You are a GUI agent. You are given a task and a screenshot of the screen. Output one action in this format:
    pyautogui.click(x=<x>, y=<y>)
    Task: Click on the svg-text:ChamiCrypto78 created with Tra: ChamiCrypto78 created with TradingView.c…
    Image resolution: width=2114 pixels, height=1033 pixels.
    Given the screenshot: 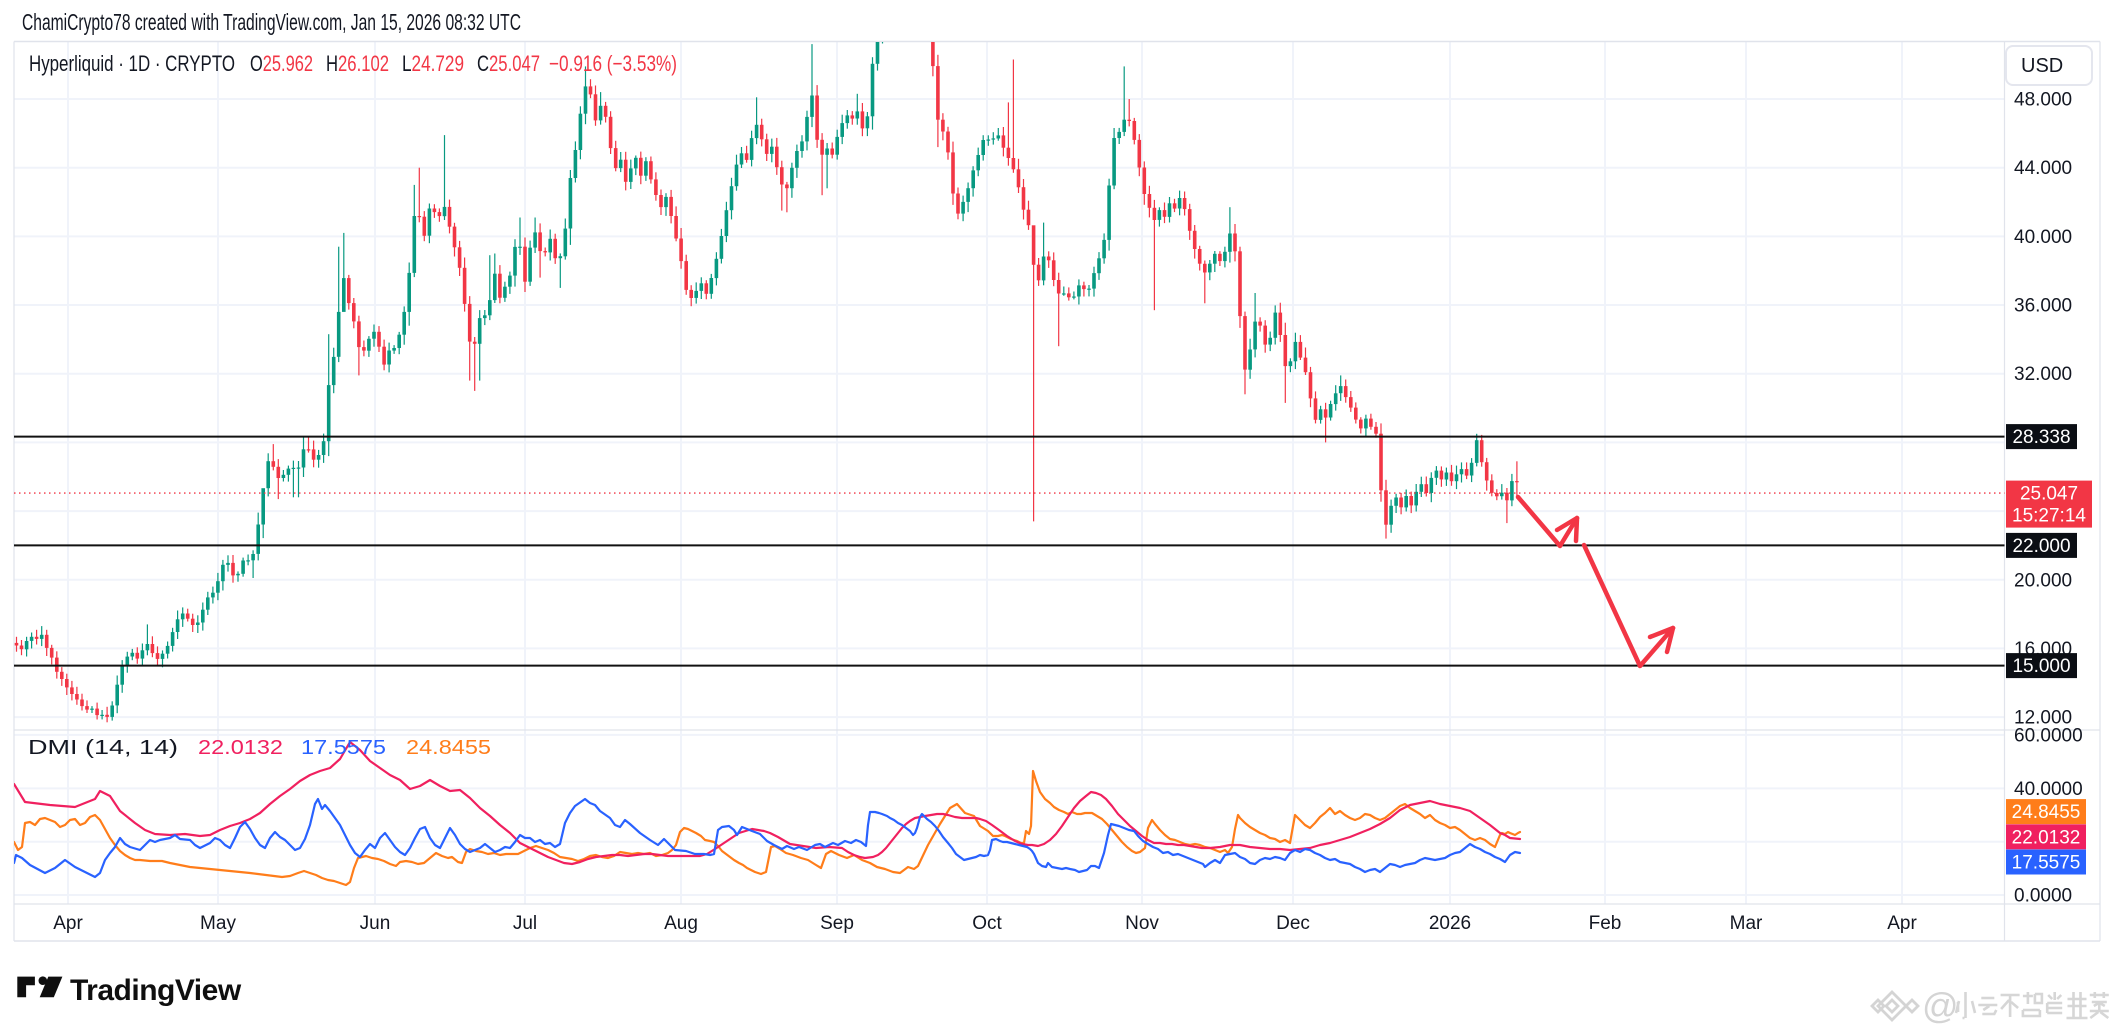 What is the action you would take?
    pyautogui.click(x=271, y=22)
    